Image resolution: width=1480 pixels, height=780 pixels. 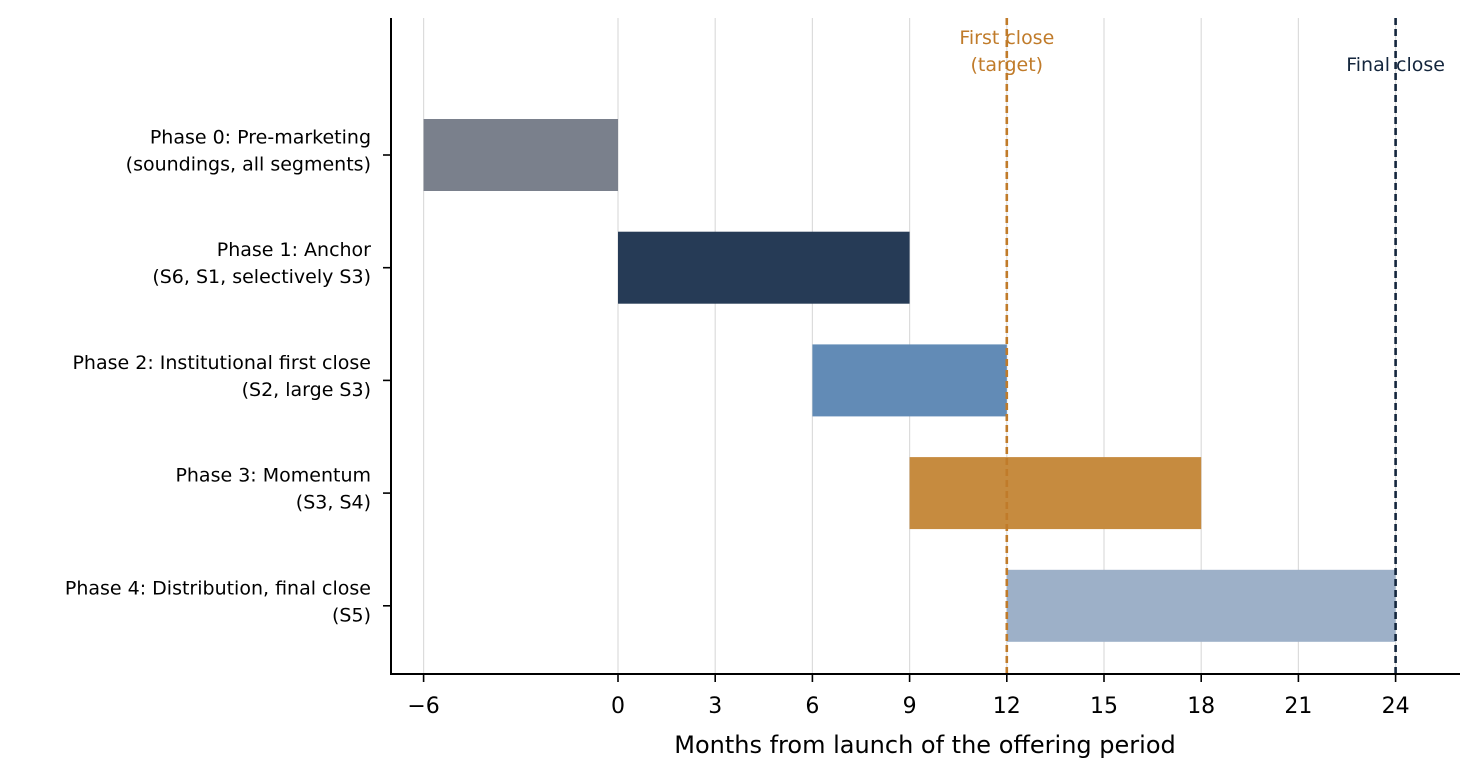 What do you see at coordinates (351, 615) in the screenshot?
I see `y-category-label: (S5)` at bounding box center [351, 615].